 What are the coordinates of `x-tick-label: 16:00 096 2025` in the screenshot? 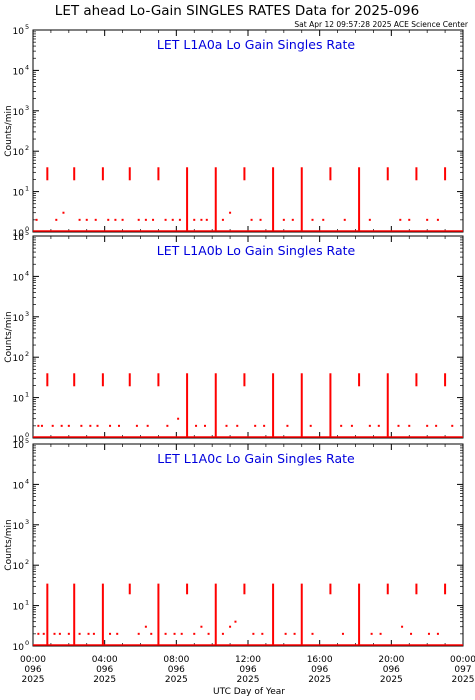 It's located at (320, 670).